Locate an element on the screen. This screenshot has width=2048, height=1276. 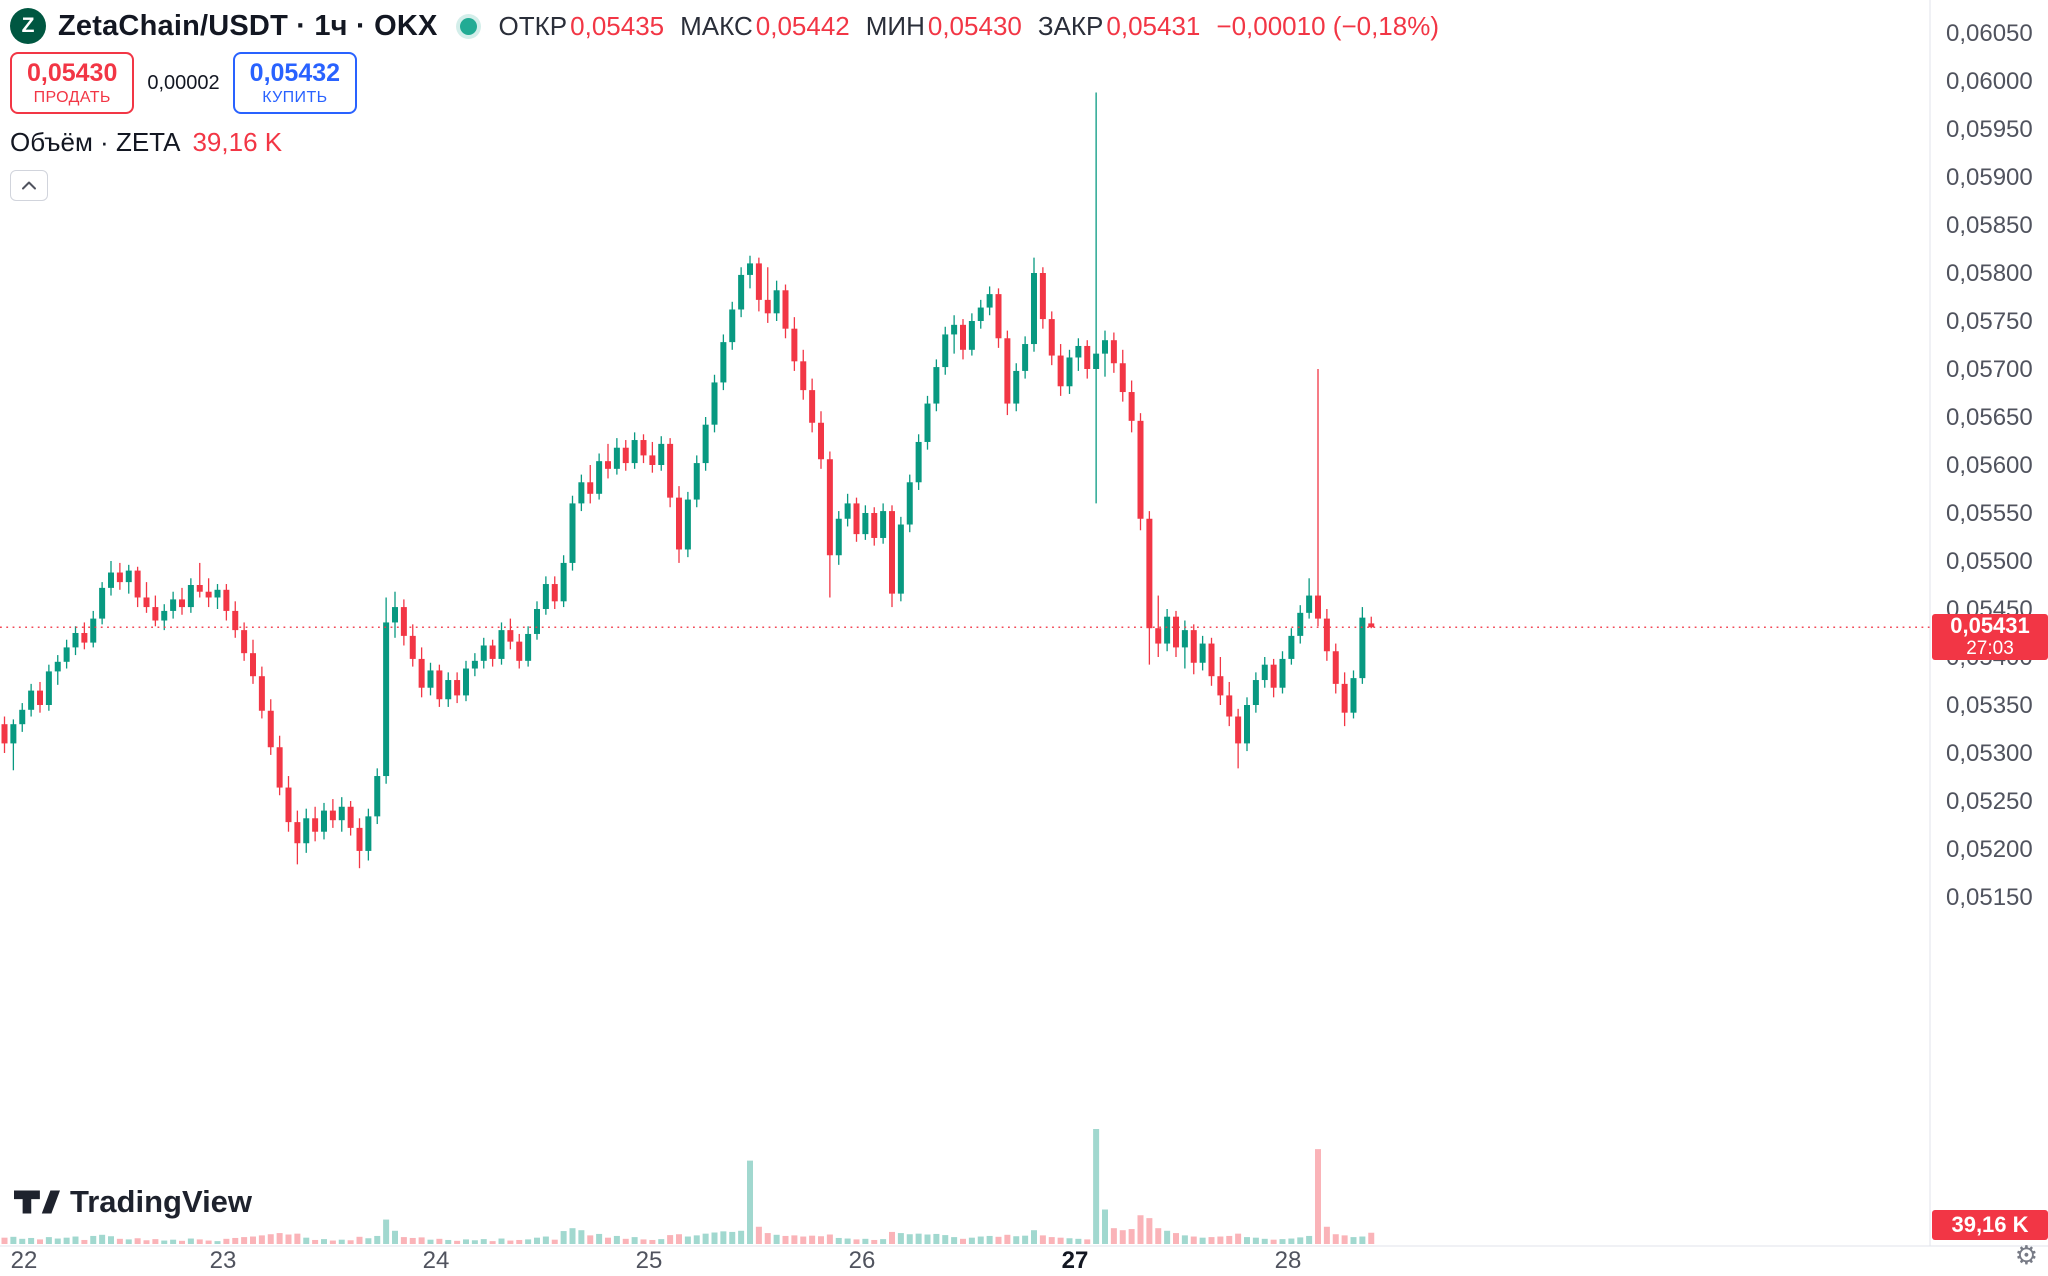
tradingview-attribution-link: TradingView is located at coordinates (133, 1202).